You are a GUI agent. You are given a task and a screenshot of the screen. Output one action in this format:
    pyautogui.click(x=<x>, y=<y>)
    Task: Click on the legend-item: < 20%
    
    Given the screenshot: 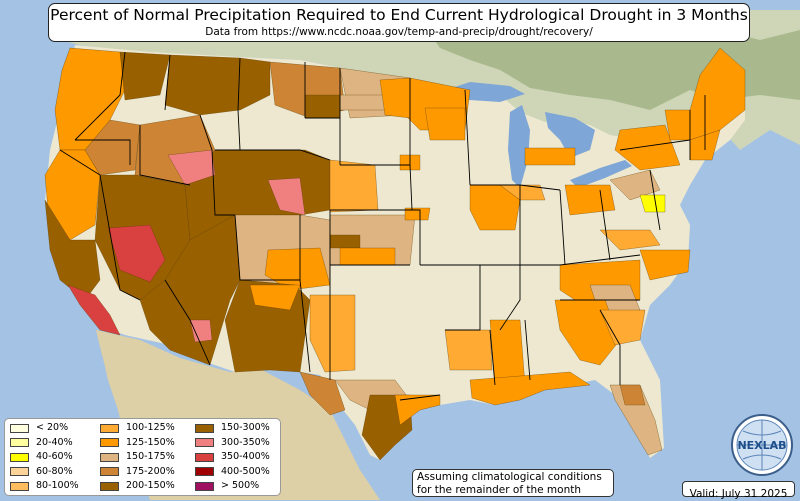 What is the action you would take?
    pyautogui.click(x=39, y=428)
    